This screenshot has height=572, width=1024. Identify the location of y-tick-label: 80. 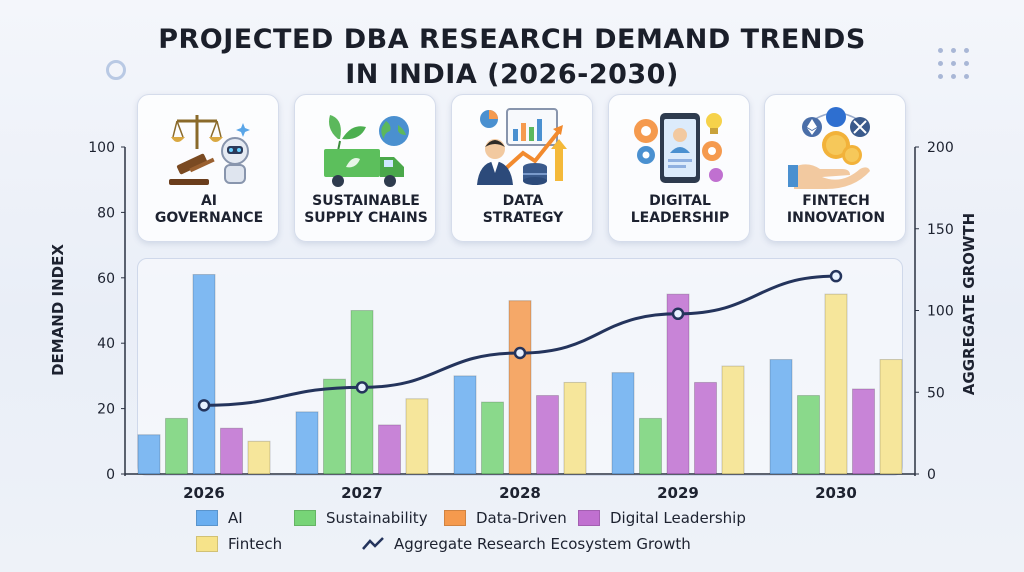
(106, 213).